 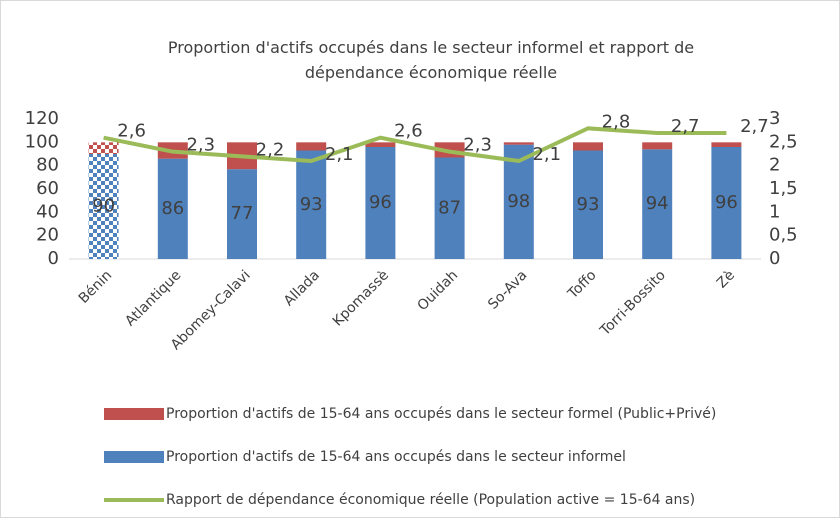 I want to click on x-tick-label: Atlantique, so click(x=153, y=298).